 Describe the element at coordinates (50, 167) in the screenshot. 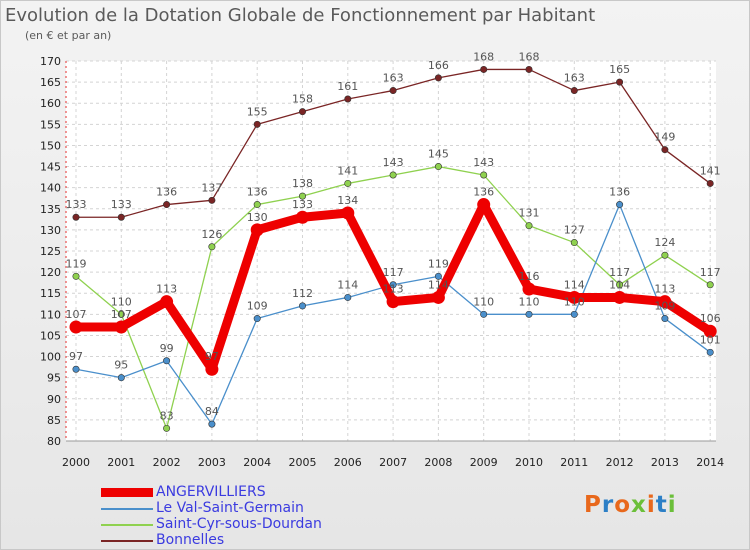

I see `y-tick-label: 145` at that location.